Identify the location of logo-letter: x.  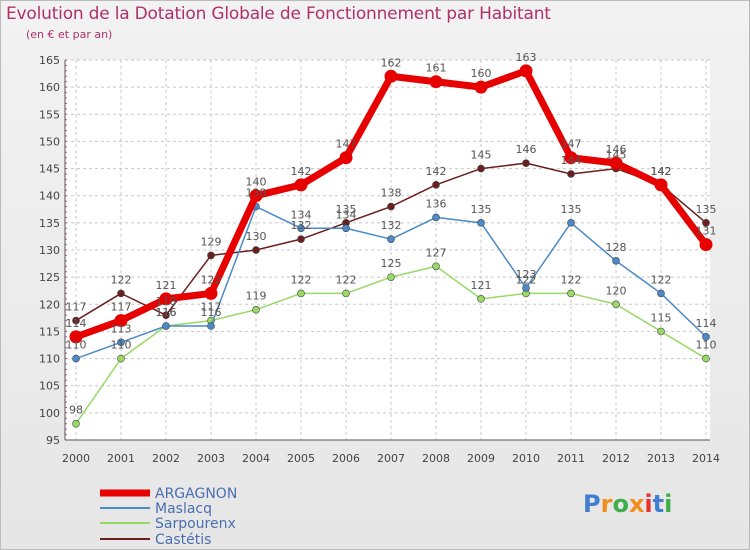
(636, 504).